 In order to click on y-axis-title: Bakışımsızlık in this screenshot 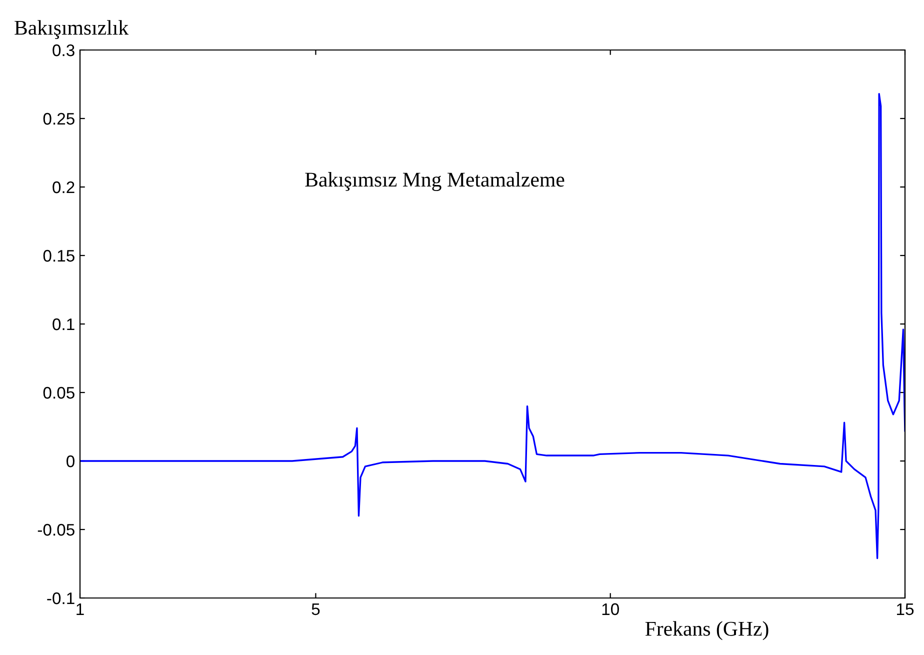, I will do `click(71, 30)`.